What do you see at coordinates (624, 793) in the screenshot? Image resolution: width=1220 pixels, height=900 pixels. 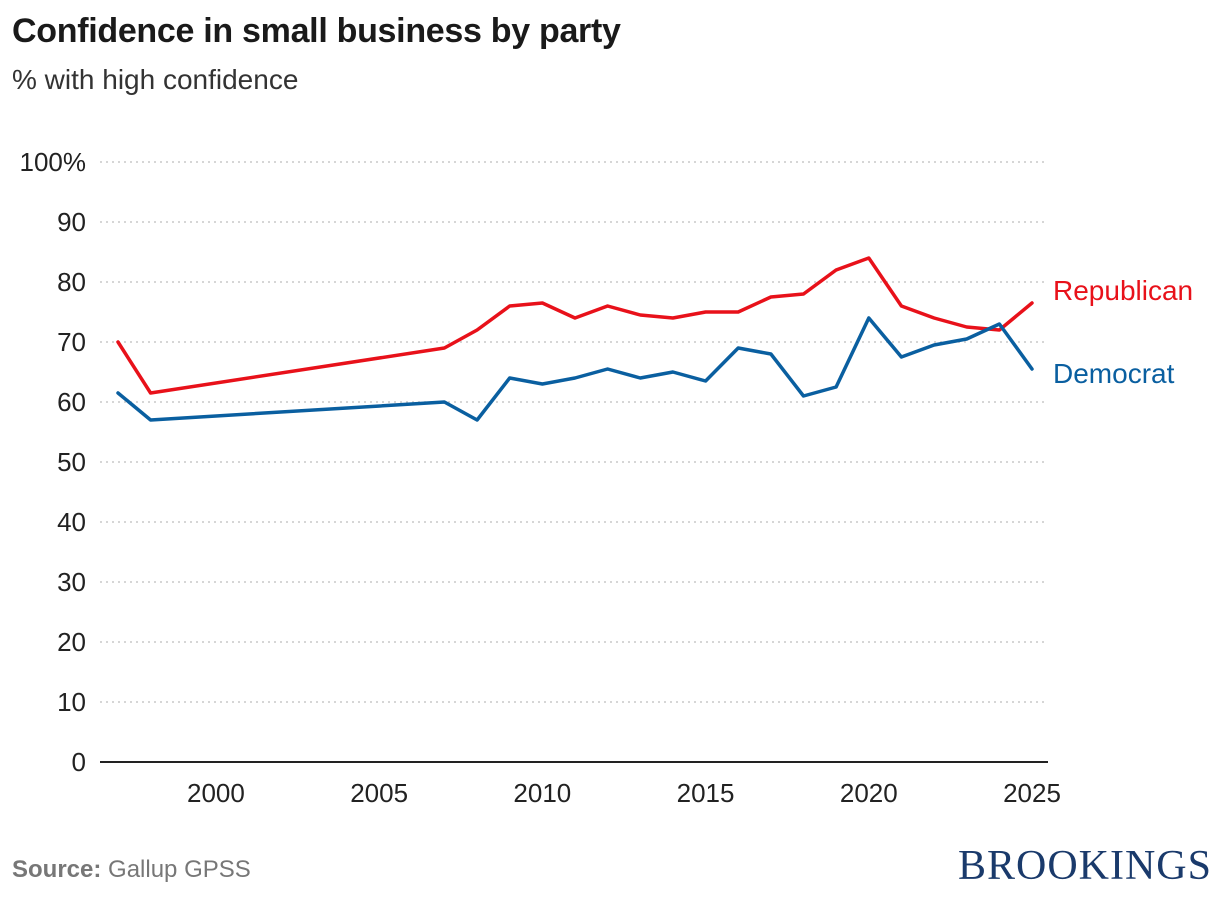 I see `x-axis-ticks: 2000 2005 2010 2015 2020 2025` at bounding box center [624, 793].